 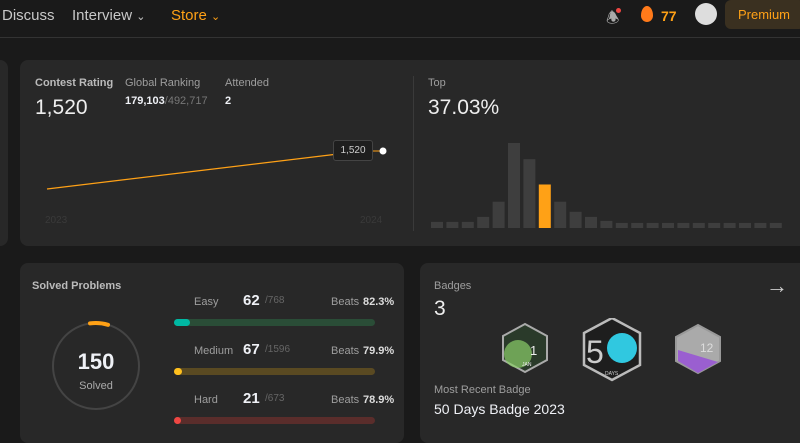 What do you see at coordinates (437, 83) in the screenshot?
I see `top-label: Top` at bounding box center [437, 83].